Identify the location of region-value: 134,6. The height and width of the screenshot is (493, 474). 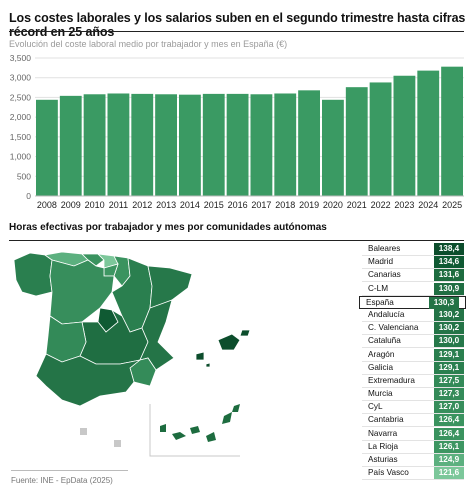
(449, 262).